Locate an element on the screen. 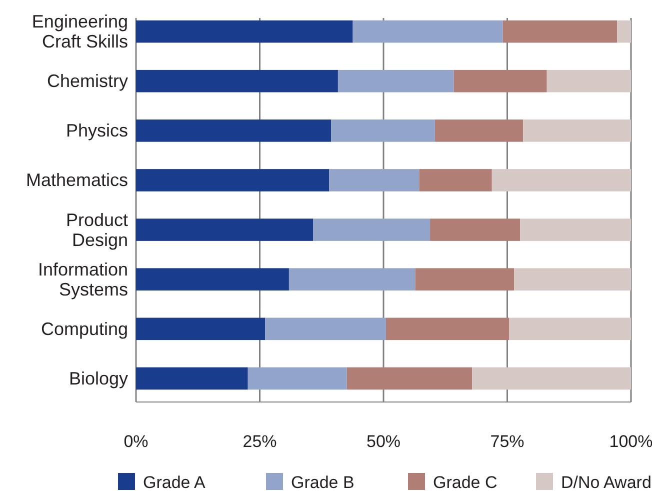  x-tick-label: 100% is located at coordinates (630, 441).